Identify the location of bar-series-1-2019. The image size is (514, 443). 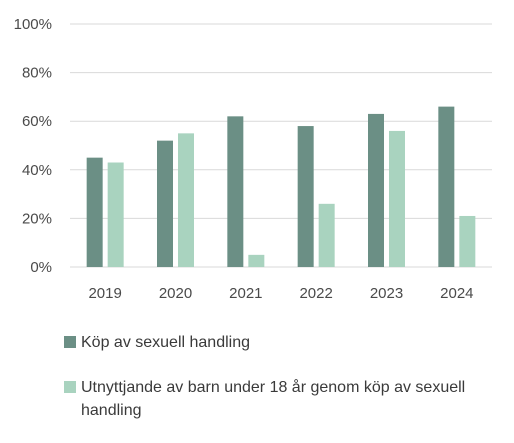
(94, 212).